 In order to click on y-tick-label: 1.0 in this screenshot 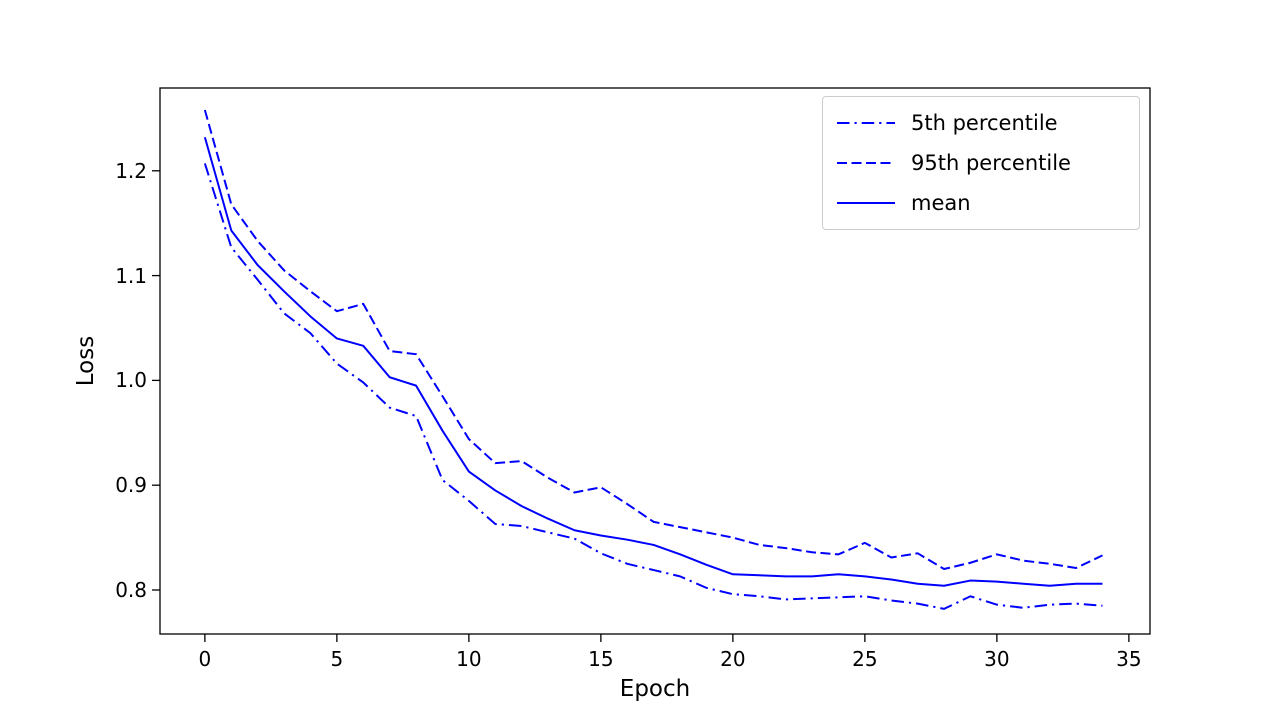, I will do `click(131, 380)`.